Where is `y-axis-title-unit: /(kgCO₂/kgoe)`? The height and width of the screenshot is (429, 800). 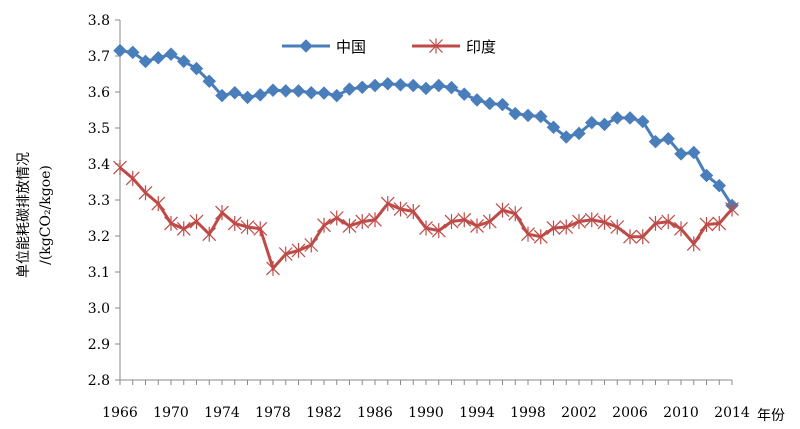
y-axis-title-unit: /(kgCO₂/kgoe) is located at coordinates (46, 215).